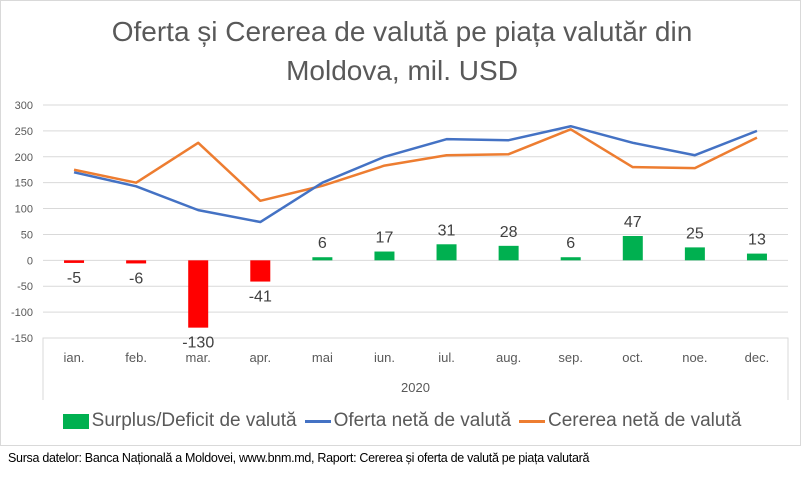  What do you see at coordinates (27, 235) in the screenshot?
I see `y-tick-label: 50` at bounding box center [27, 235].